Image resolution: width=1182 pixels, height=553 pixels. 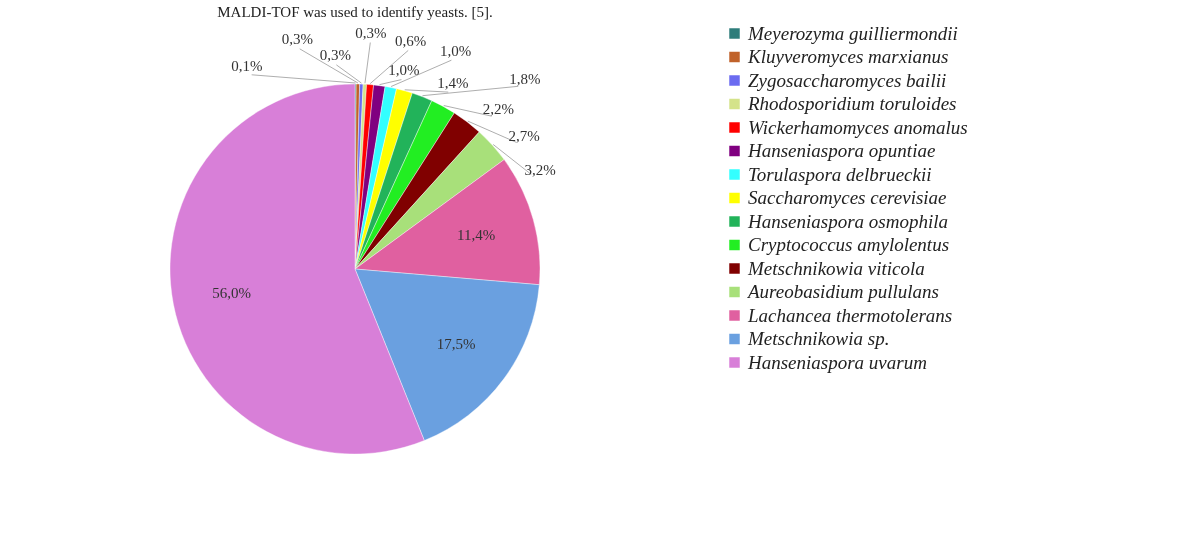 What do you see at coordinates (850, 315) in the screenshot?
I see `legend-label: Lachancea thermotolerans` at bounding box center [850, 315].